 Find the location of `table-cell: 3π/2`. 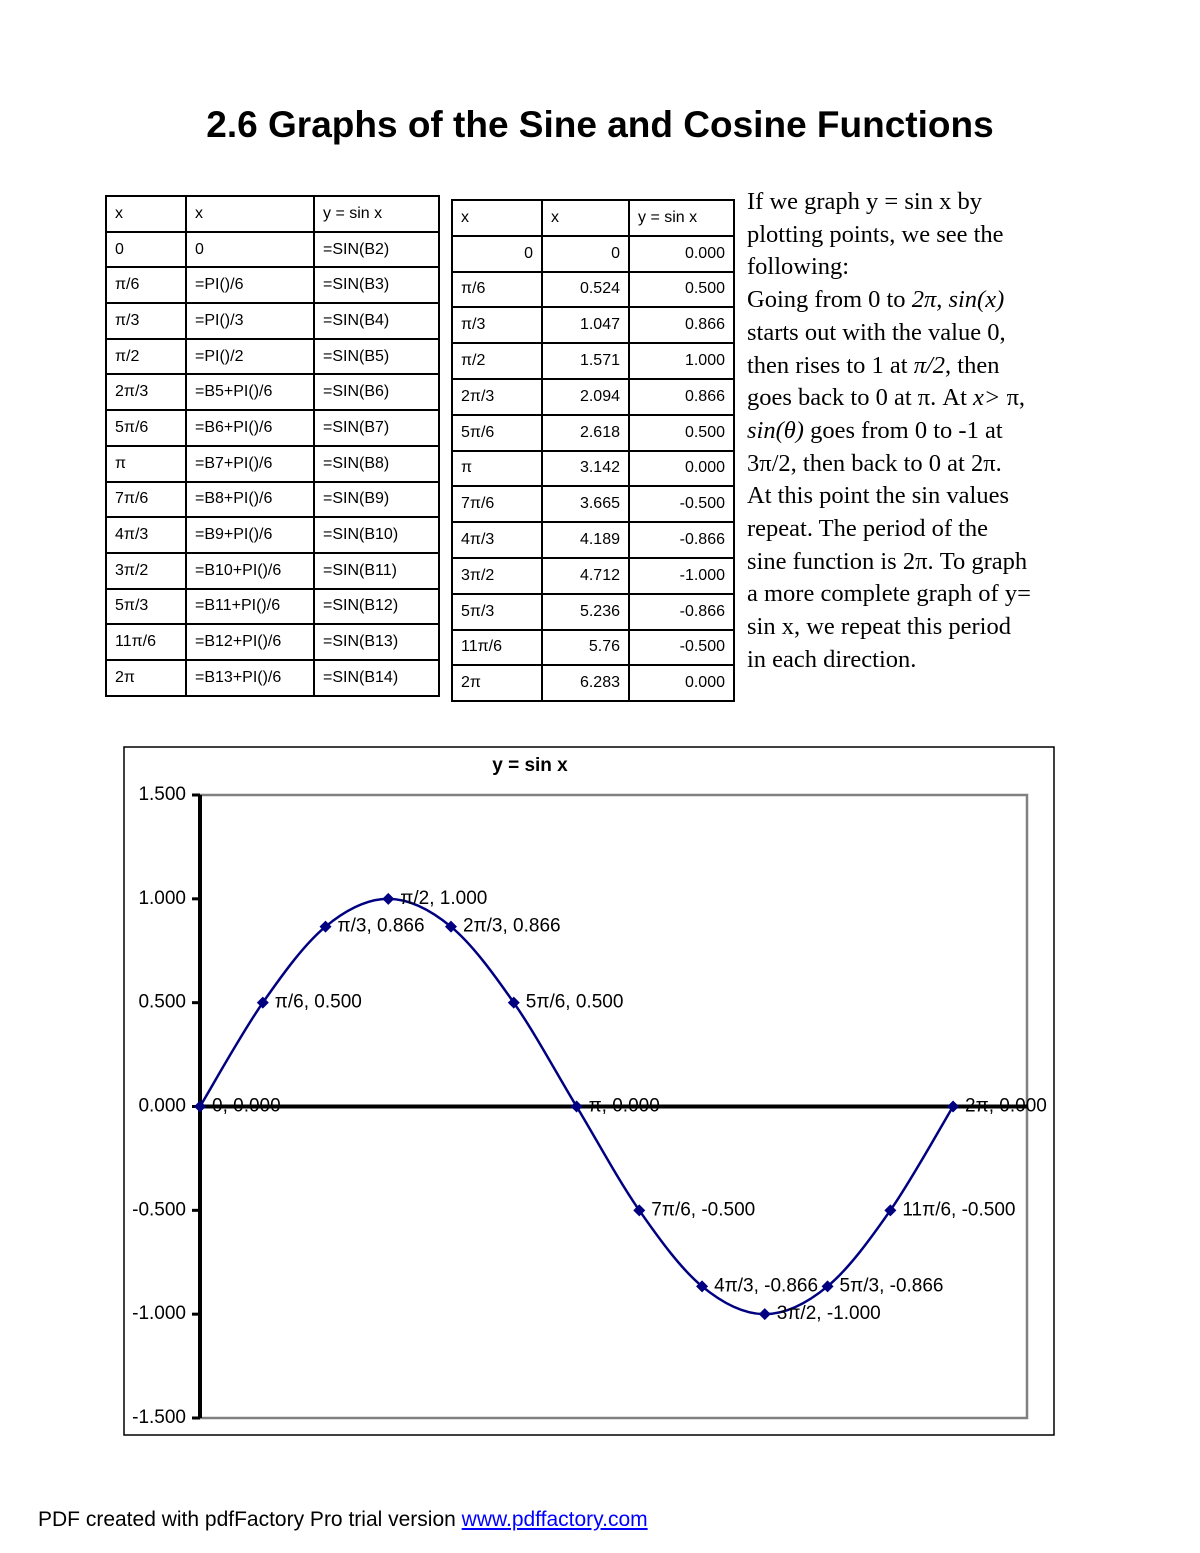

table-cell: 3π/2 is located at coordinates (497, 575).